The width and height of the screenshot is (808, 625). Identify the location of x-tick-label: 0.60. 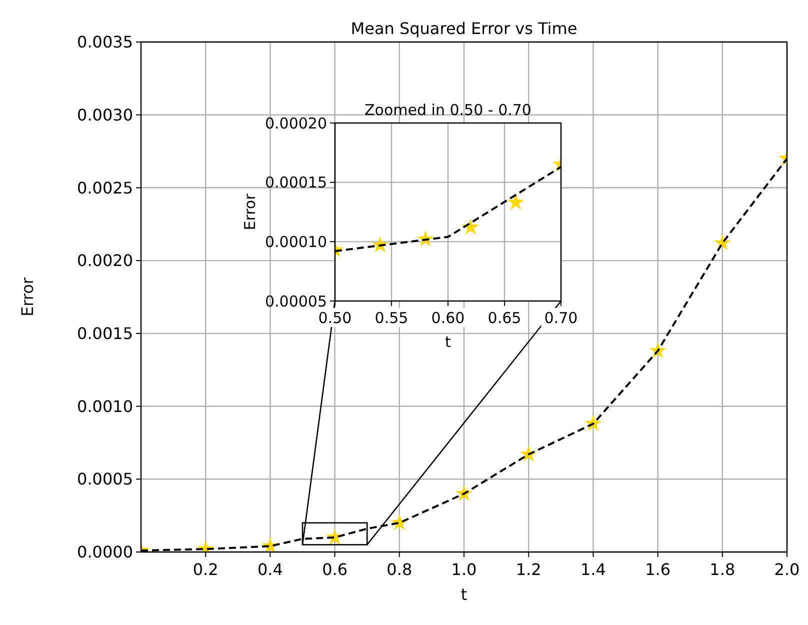
(448, 318).